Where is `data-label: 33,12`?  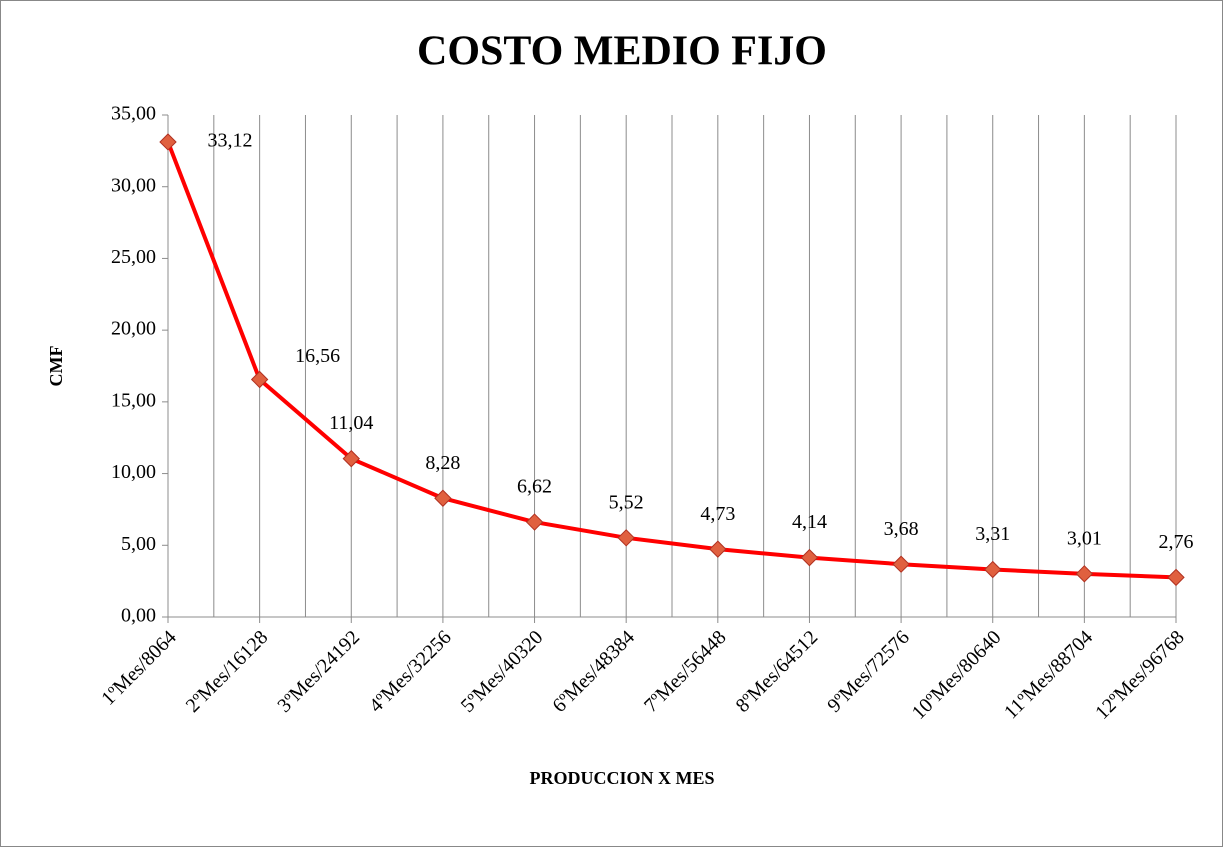
data-label: 33,12 is located at coordinates (230, 141).